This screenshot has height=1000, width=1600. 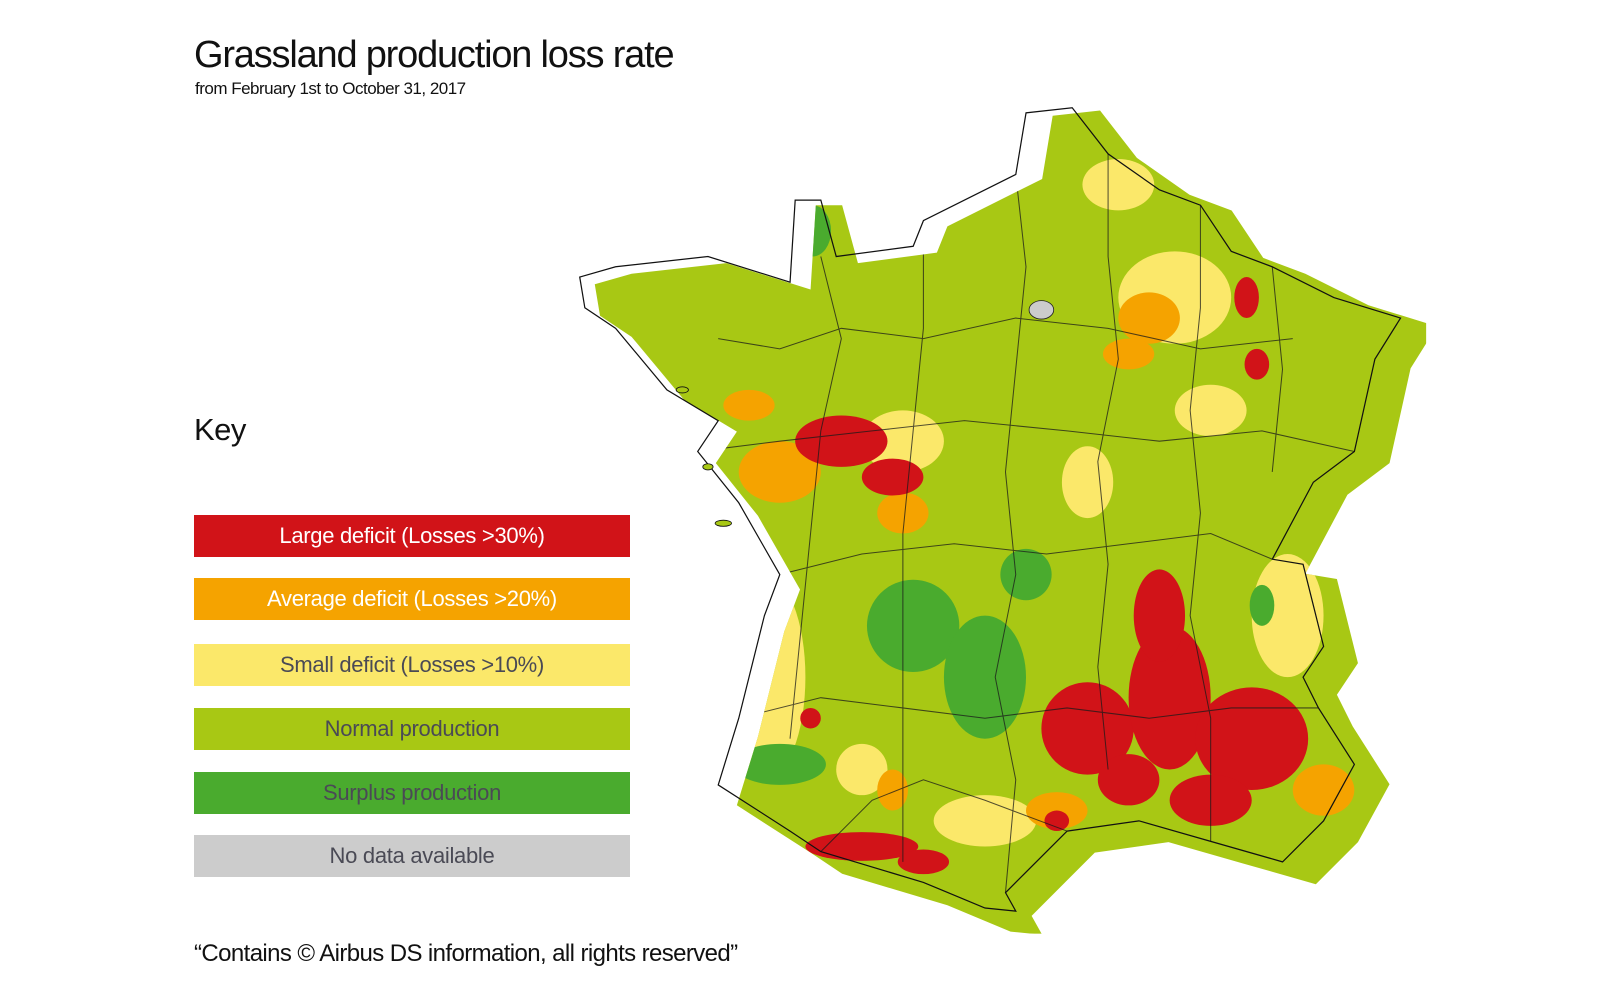 I want to click on legend-heading: Key, so click(x=220, y=429).